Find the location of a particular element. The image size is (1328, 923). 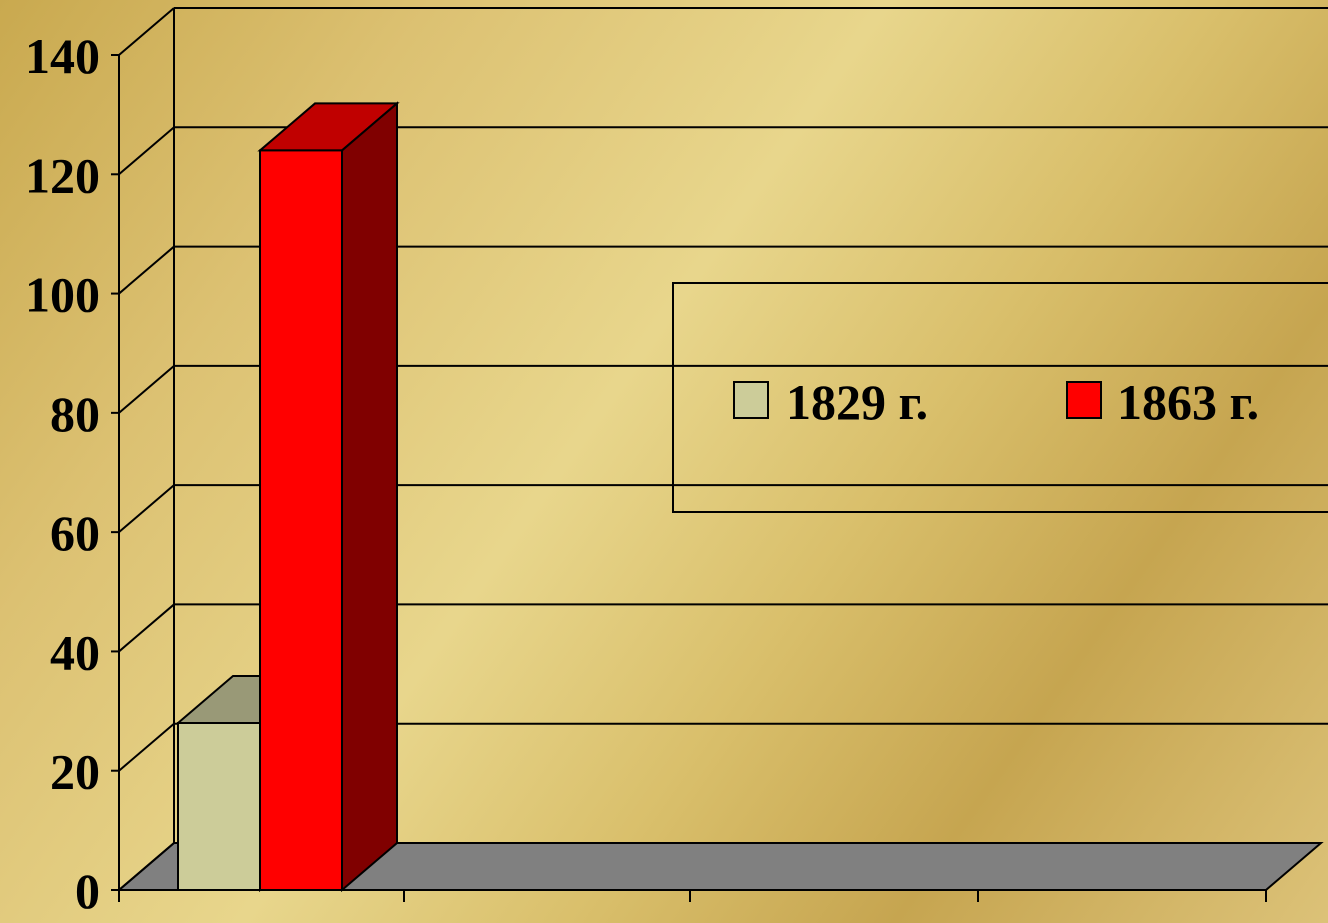

legend: 1829 г. 1863 г. is located at coordinates (1000, 397).